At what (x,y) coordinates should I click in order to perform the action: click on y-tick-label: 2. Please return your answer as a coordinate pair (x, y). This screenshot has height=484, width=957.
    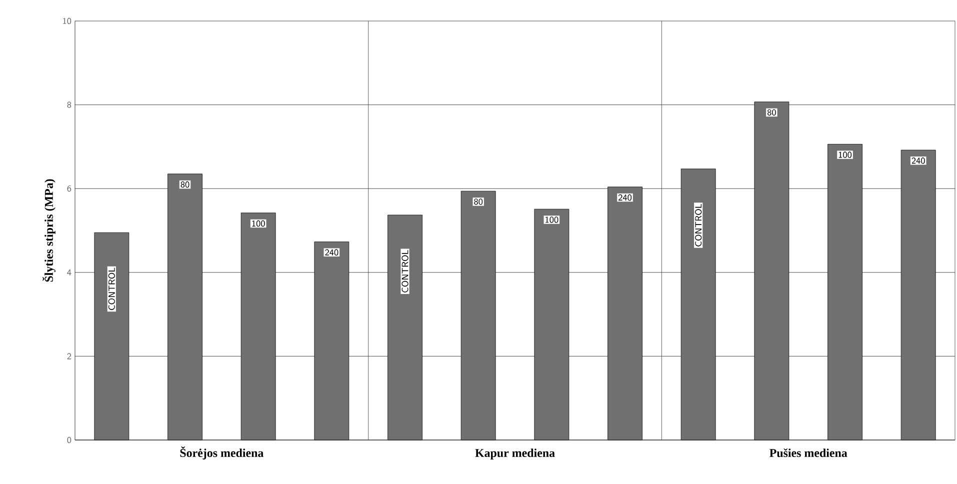
    Looking at the image, I should click on (69, 356).